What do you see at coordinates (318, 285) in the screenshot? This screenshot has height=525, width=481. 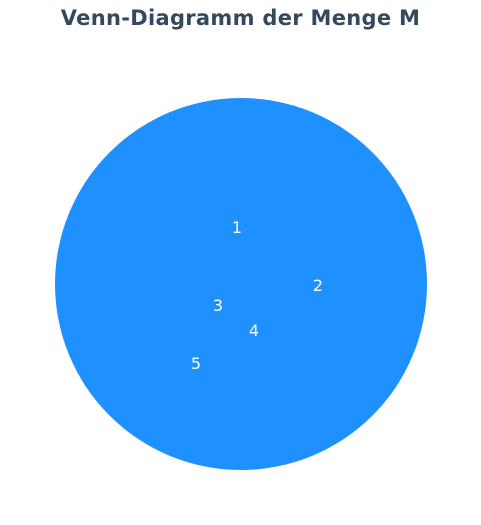 I see `element-label-2: 2` at bounding box center [318, 285].